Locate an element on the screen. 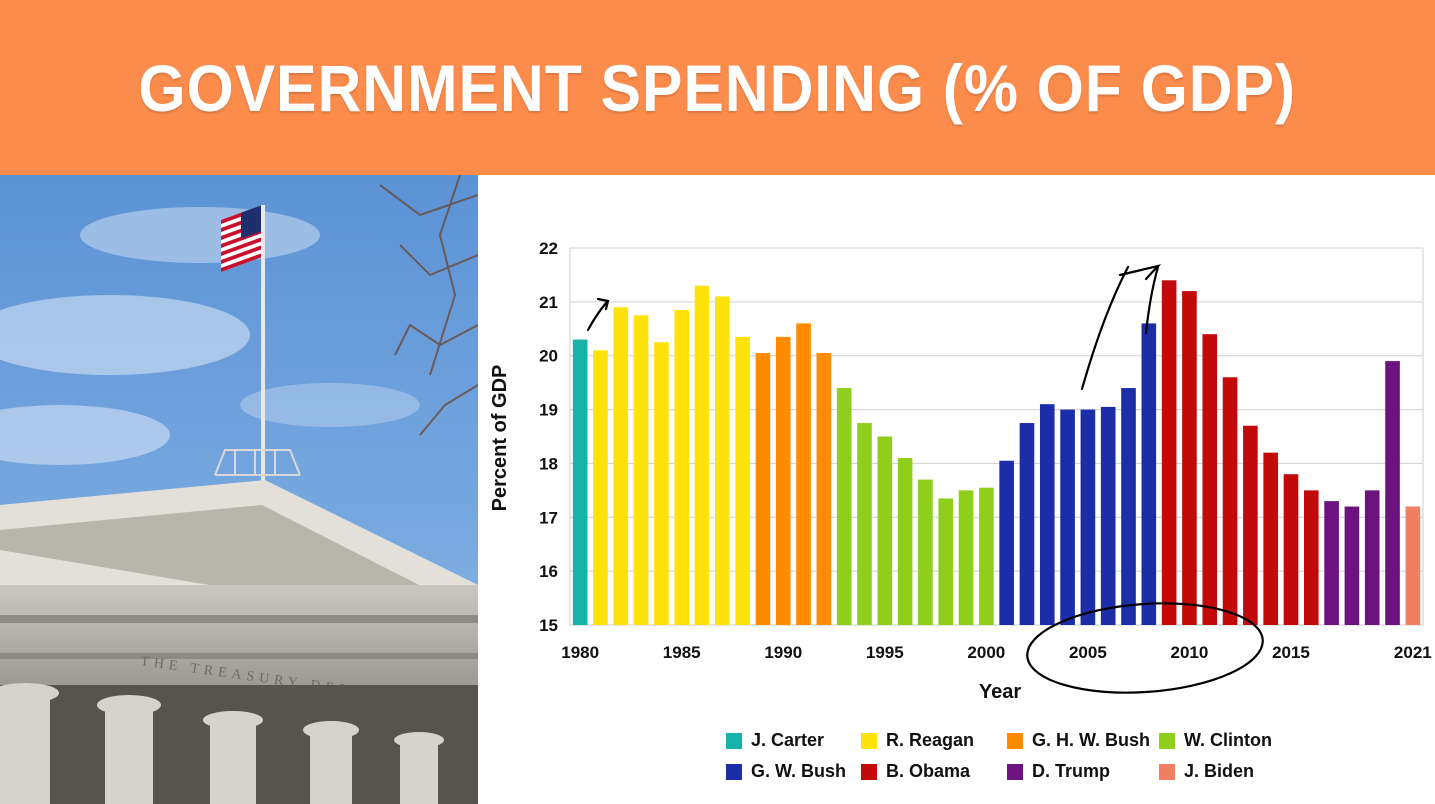 This screenshot has height=804, width=1435. y-tick-label: 22 is located at coordinates (548, 248).